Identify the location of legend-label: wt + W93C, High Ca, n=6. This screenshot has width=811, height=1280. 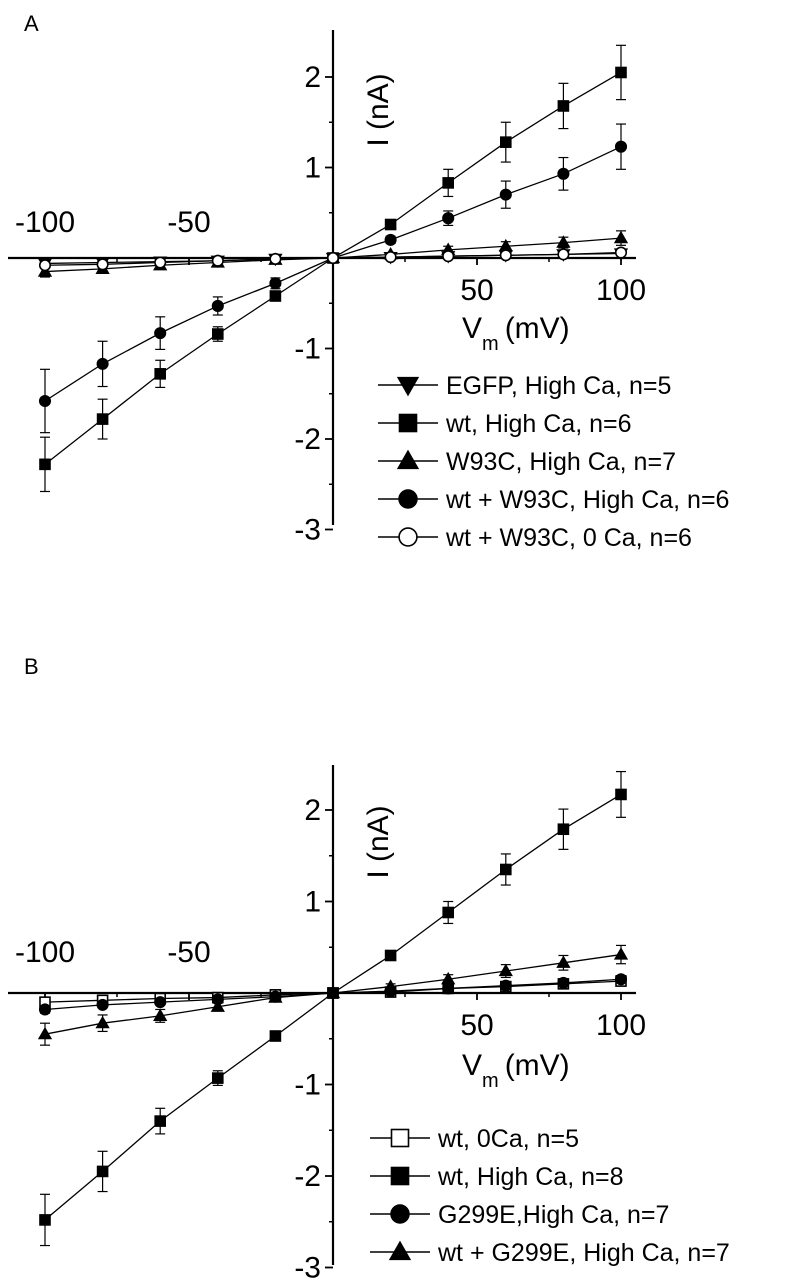
(587, 500).